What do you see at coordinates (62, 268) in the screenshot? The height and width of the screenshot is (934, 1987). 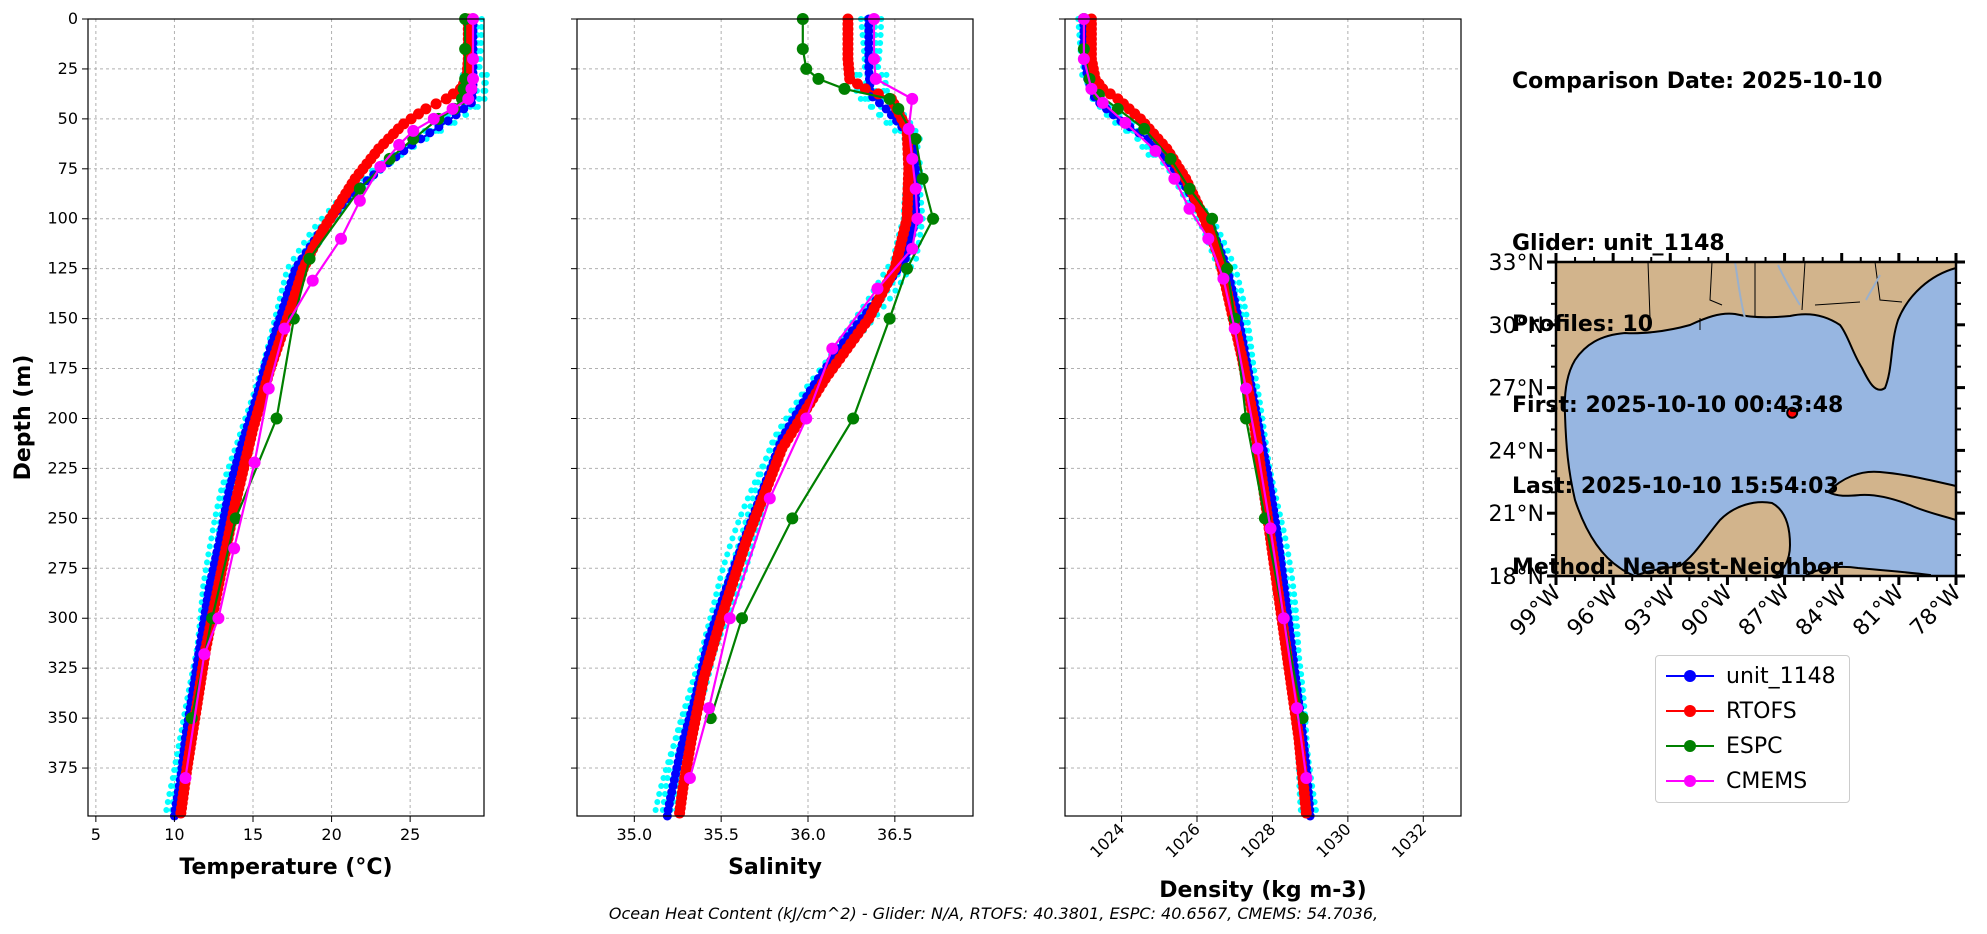 I see `y-tick-label: 125` at bounding box center [62, 268].